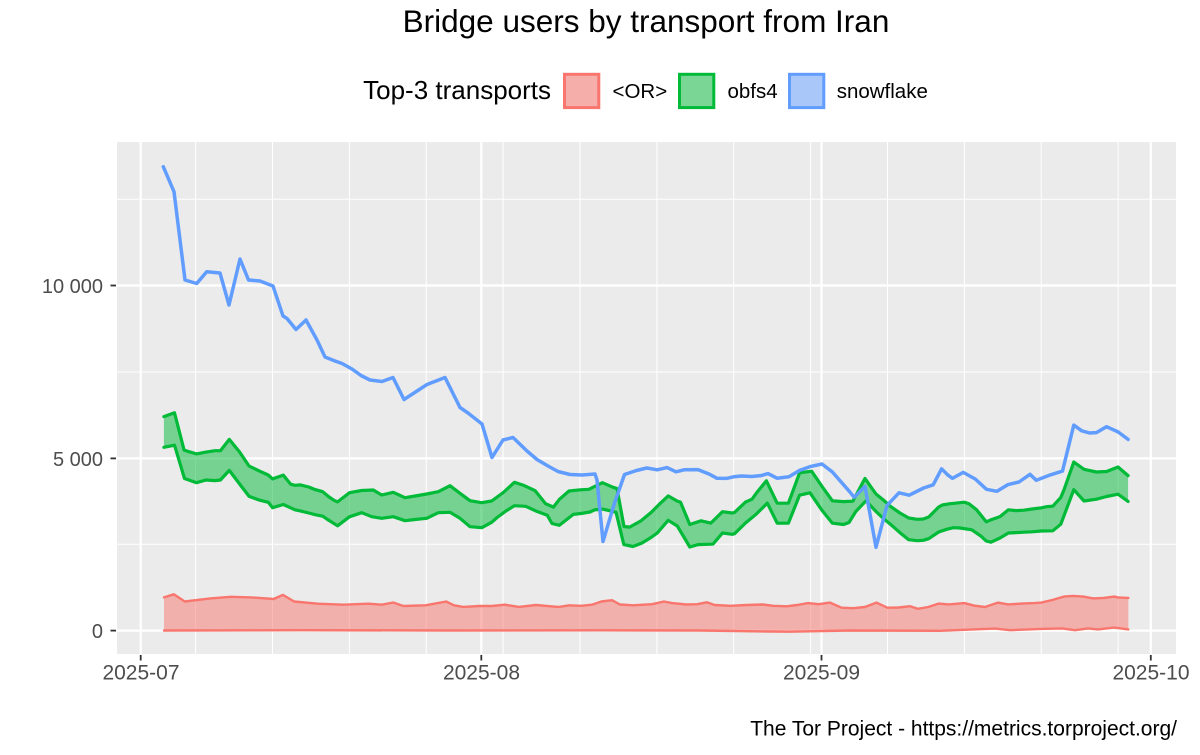  Describe the element at coordinates (140, 673) in the screenshot. I see `svg-text: 2025-07` at that location.